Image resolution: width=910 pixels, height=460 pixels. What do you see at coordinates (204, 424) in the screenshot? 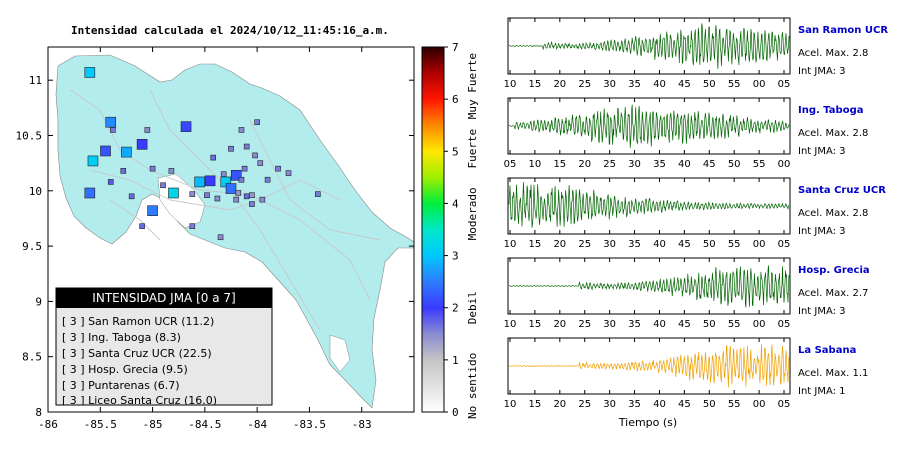
I see `map-x-tick-label: -84.5` at bounding box center [204, 424].